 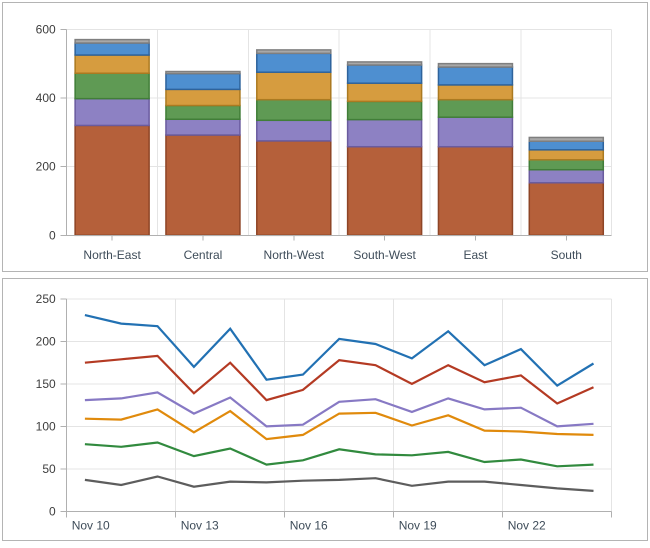 What do you see at coordinates (46, 29) in the screenshot?
I see `y-axis-label: 600` at bounding box center [46, 29].